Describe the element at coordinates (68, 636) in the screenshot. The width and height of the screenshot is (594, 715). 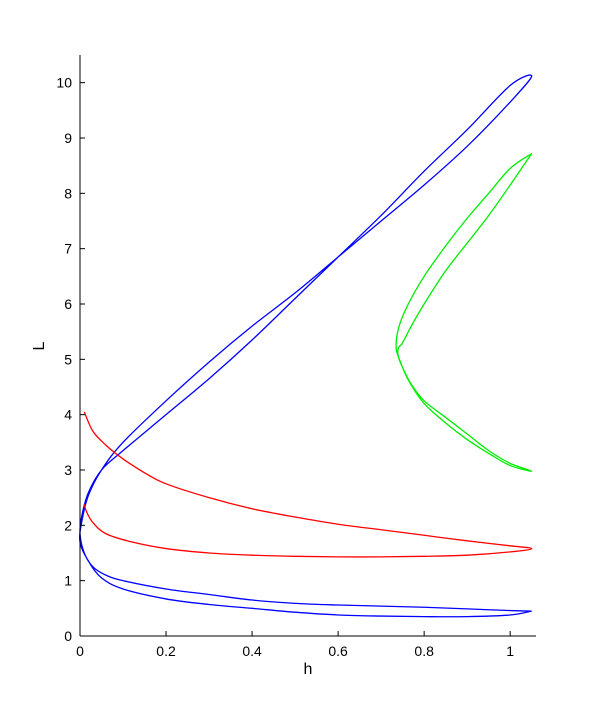
I see `y-tick-label: 0` at that location.